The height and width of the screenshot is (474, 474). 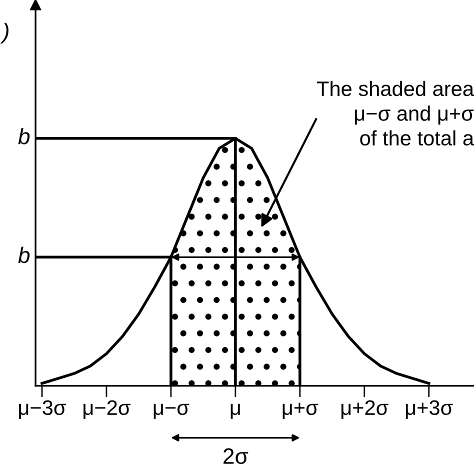 I want to click on x-tick-label: μ+2σ, so click(x=364, y=409).